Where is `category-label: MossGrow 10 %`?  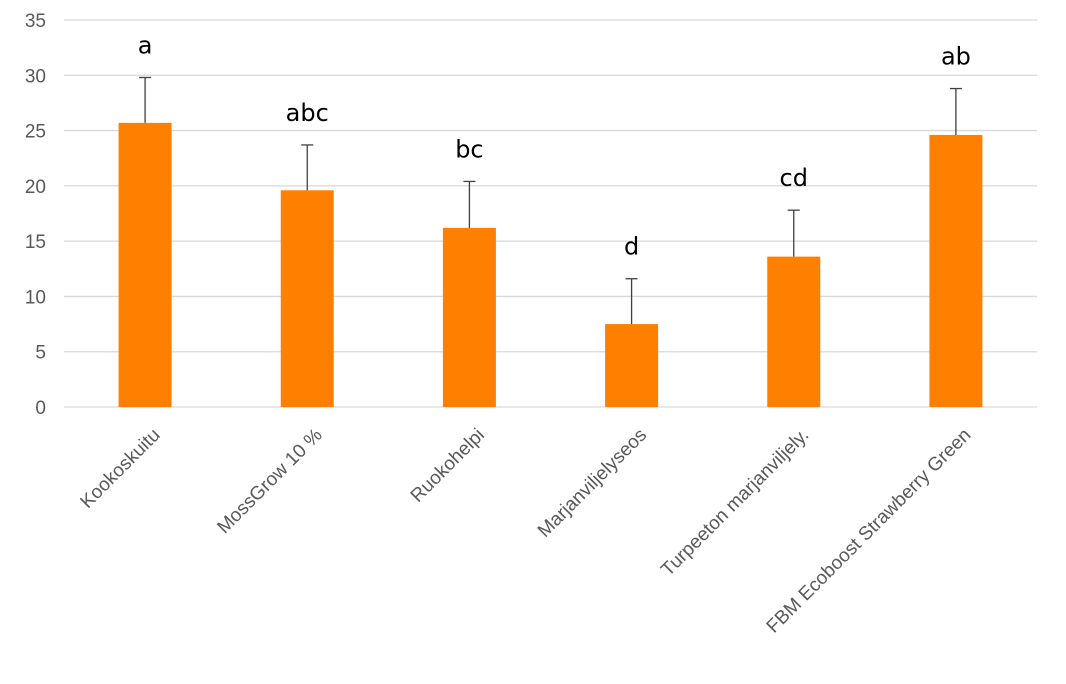
category-label: MossGrow 10 % is located at coordinates (269, 481).